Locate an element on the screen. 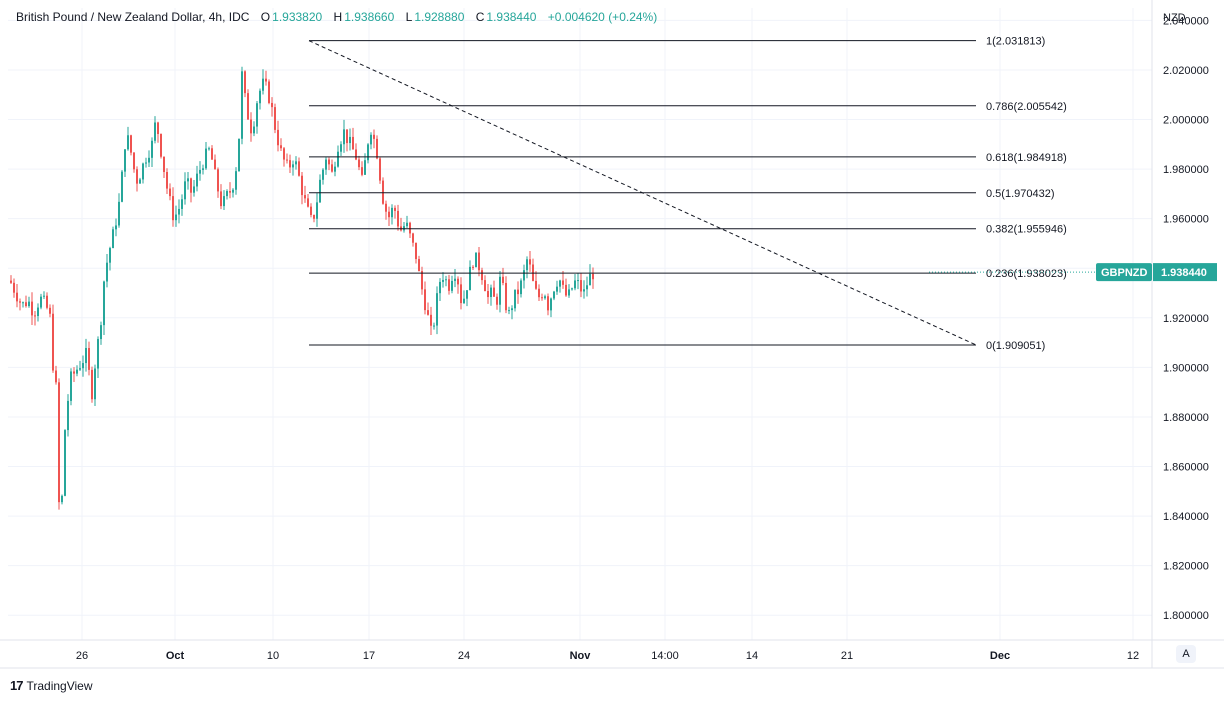 The width and height of the screenshot is (1224, 701). fib-level-label: 0.5(1.970432) is located at coordinates (1020, 194).